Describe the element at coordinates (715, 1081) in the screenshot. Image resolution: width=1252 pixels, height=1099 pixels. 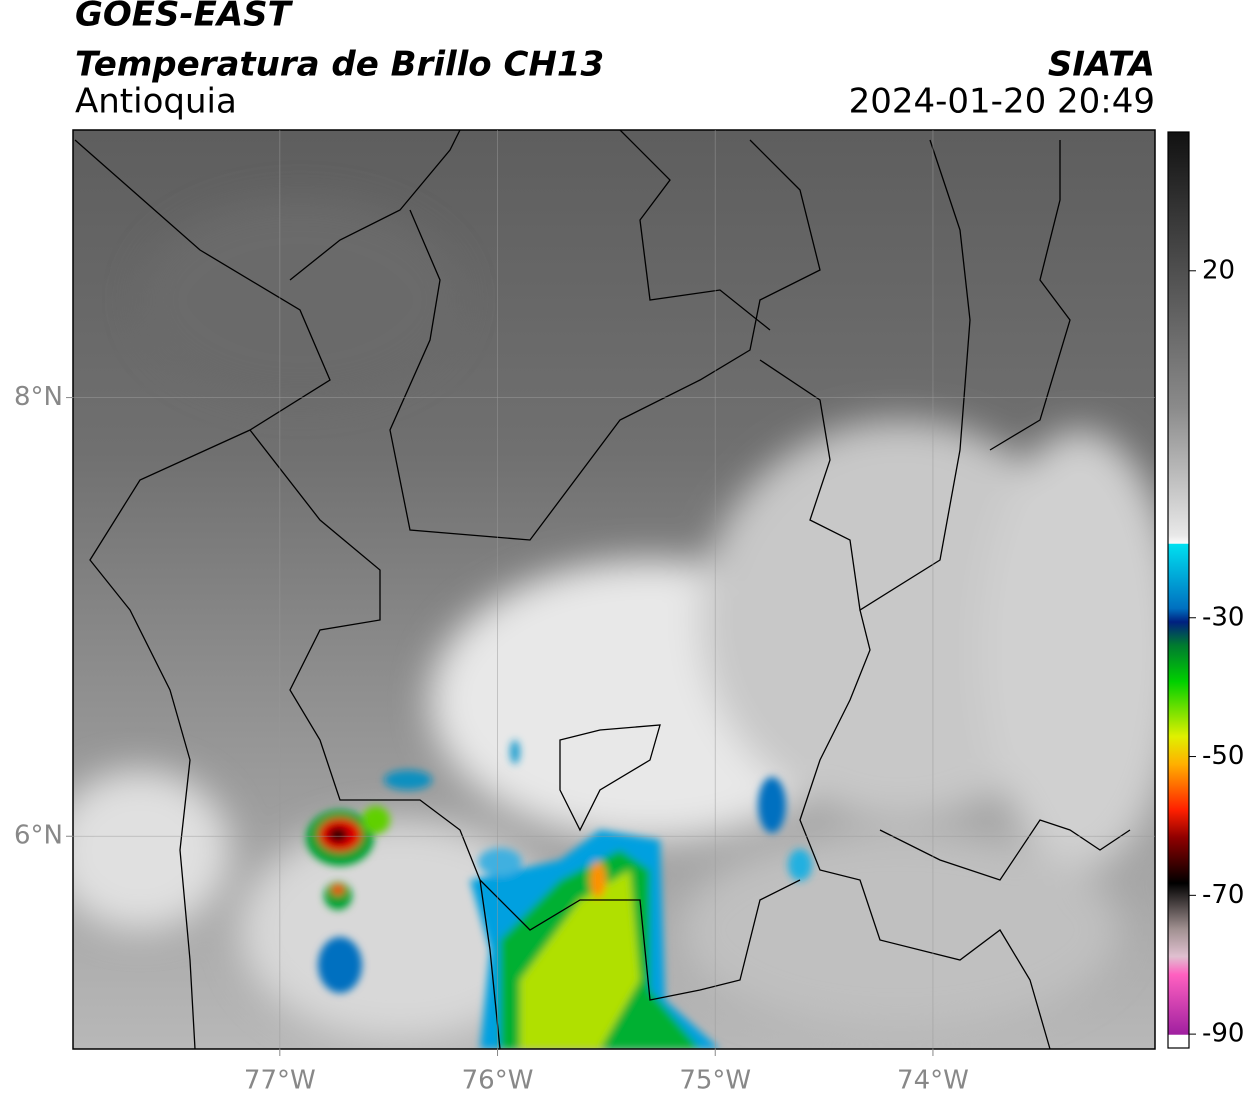
I see `x-tick-label: 75°W` at that location.